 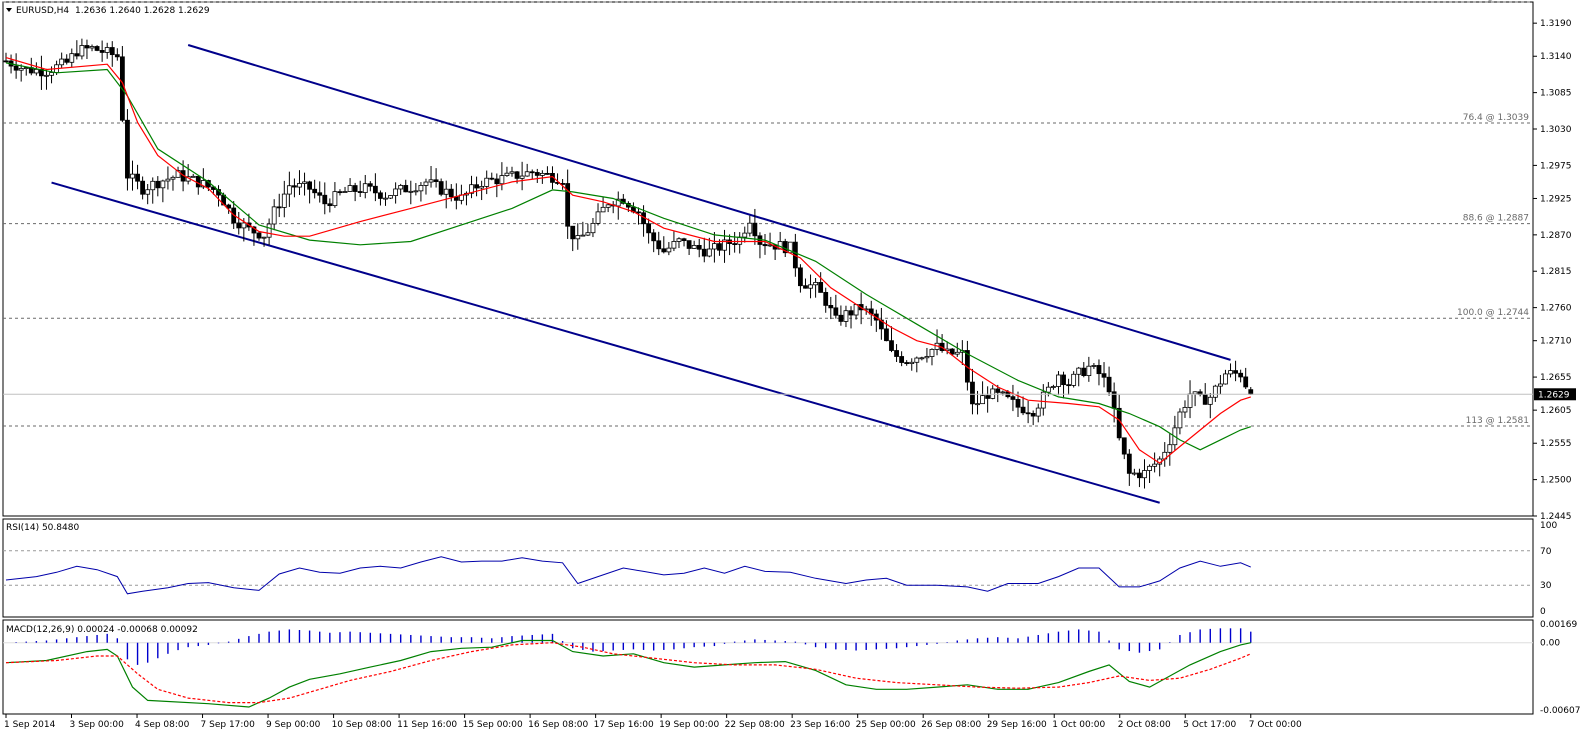 I want to click on fib-label-4: 113 @ 1.2581, so click(x=1497, y=421).